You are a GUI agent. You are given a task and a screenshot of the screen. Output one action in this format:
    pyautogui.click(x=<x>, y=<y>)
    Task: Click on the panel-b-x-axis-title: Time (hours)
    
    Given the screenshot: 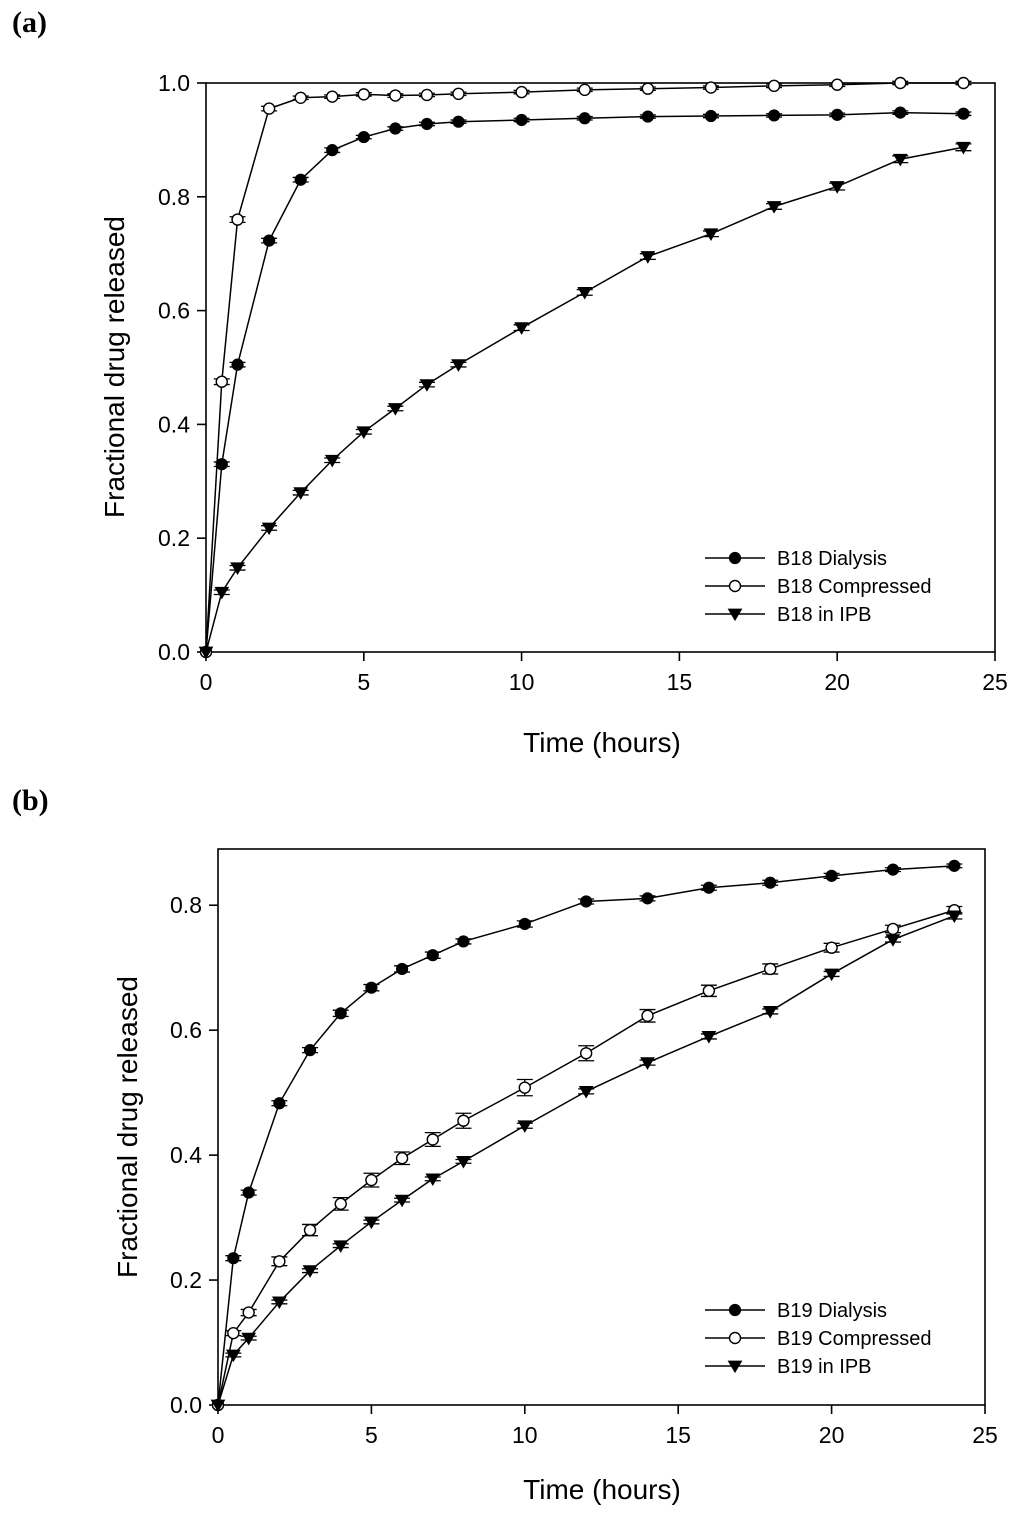 What is the action you would take?
    pyautogui.click(x=602, y=1489)
    